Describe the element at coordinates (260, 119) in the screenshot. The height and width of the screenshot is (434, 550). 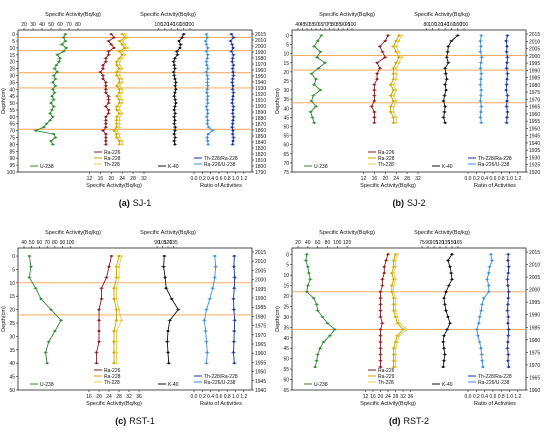
I see `year-tick-label: 1880` at that location.